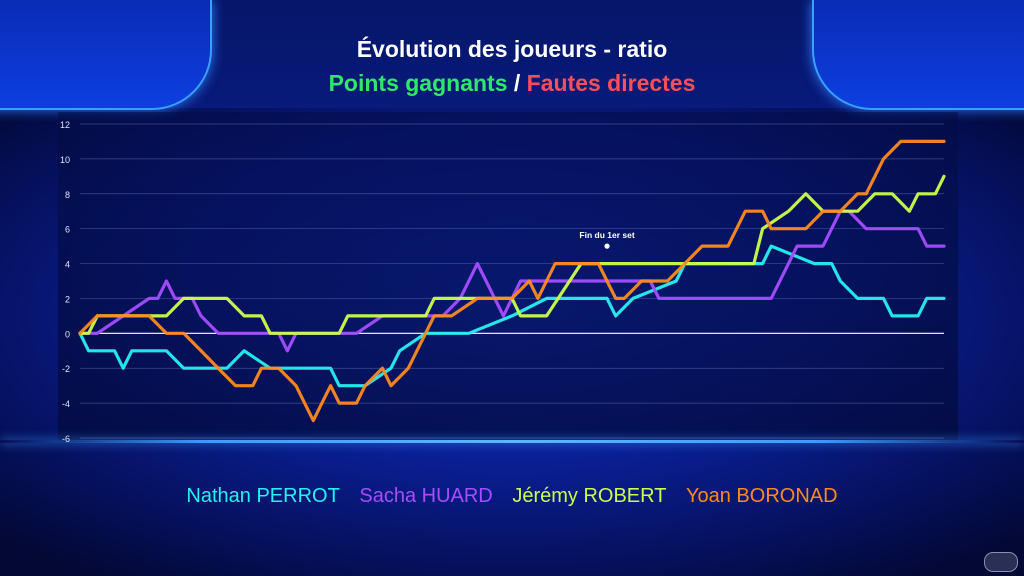 The height and width of the screenshot is (576, 1024). I want to click on legend-item-yoan-boronad: Yoan BORONAD, so click(762, 496).